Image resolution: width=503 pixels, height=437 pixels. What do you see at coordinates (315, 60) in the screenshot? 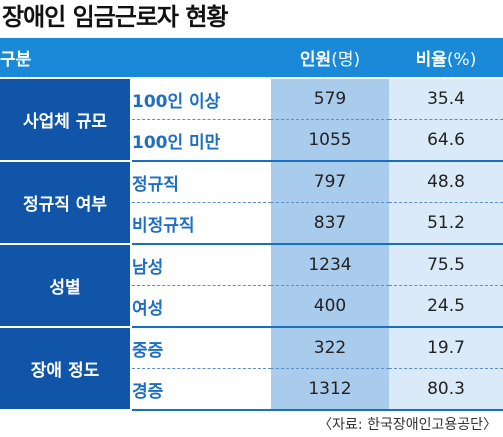
I see `header-people-label: 인원` at bounding box center [315, 60].